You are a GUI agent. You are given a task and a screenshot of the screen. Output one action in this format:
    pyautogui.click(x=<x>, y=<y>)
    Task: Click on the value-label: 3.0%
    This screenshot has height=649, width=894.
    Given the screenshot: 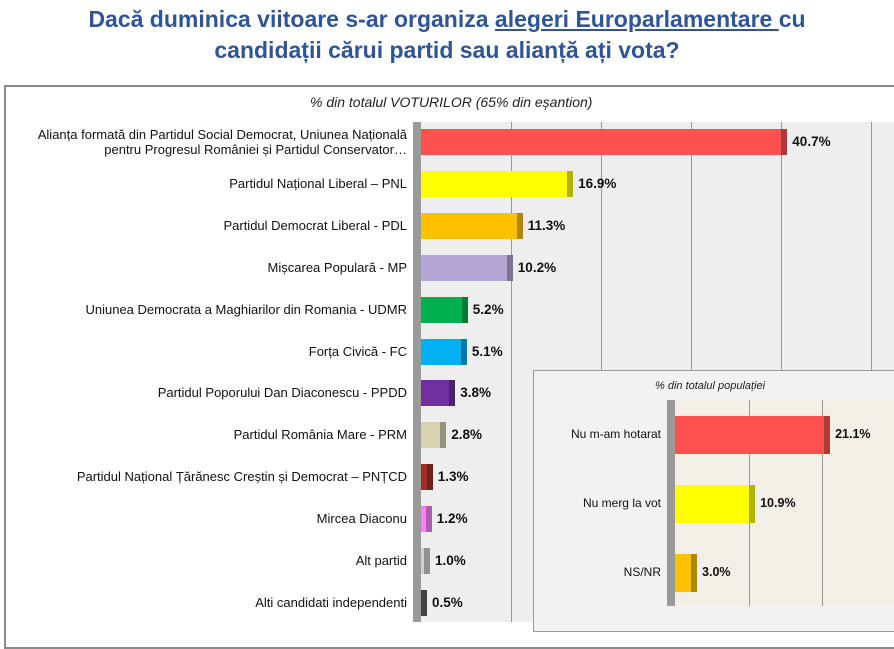 What is the action you would take?
    pyautogui.click(x=716, y=572)
    